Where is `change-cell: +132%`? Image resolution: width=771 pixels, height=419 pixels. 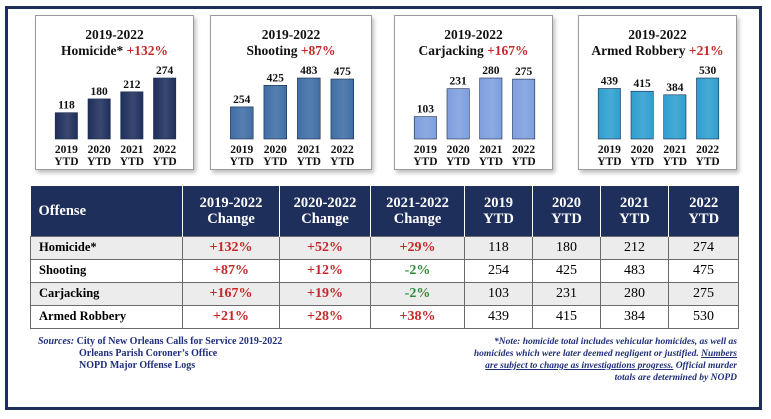
change-cell: +132% is located at coordinates (231, 247).